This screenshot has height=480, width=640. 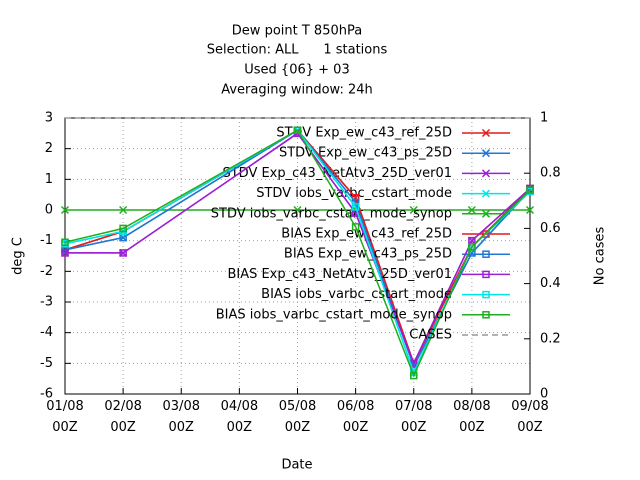 I want to click on title-line: Selection: ALL 1 stations, so click(x=297, y=50).